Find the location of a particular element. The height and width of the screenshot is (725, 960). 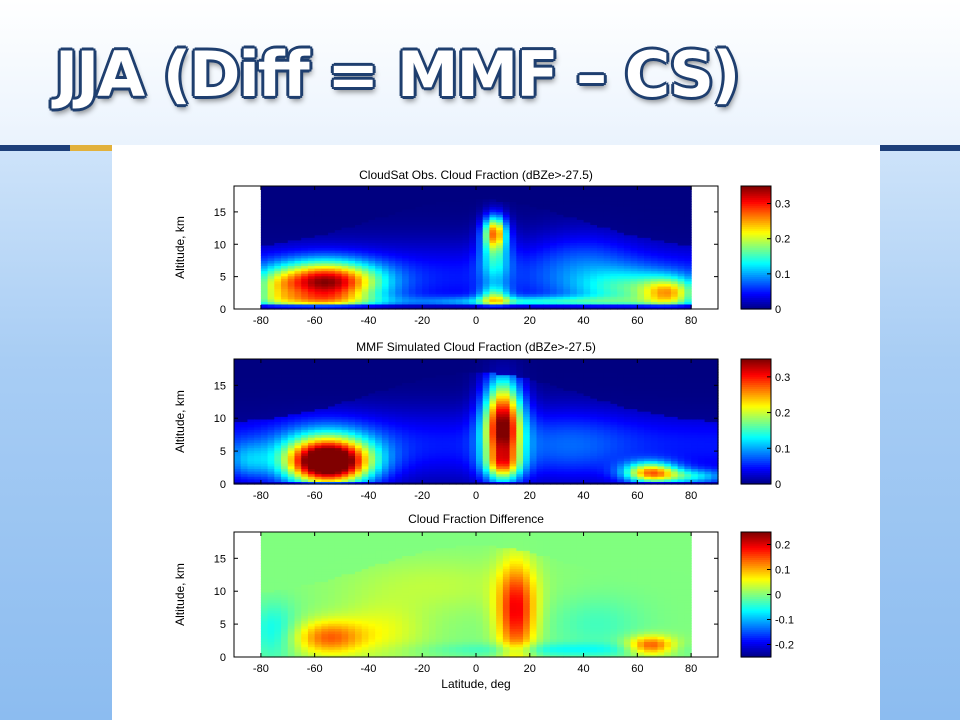

colorbar-tick-label: 0.3 is located at coordinates (782, 205).